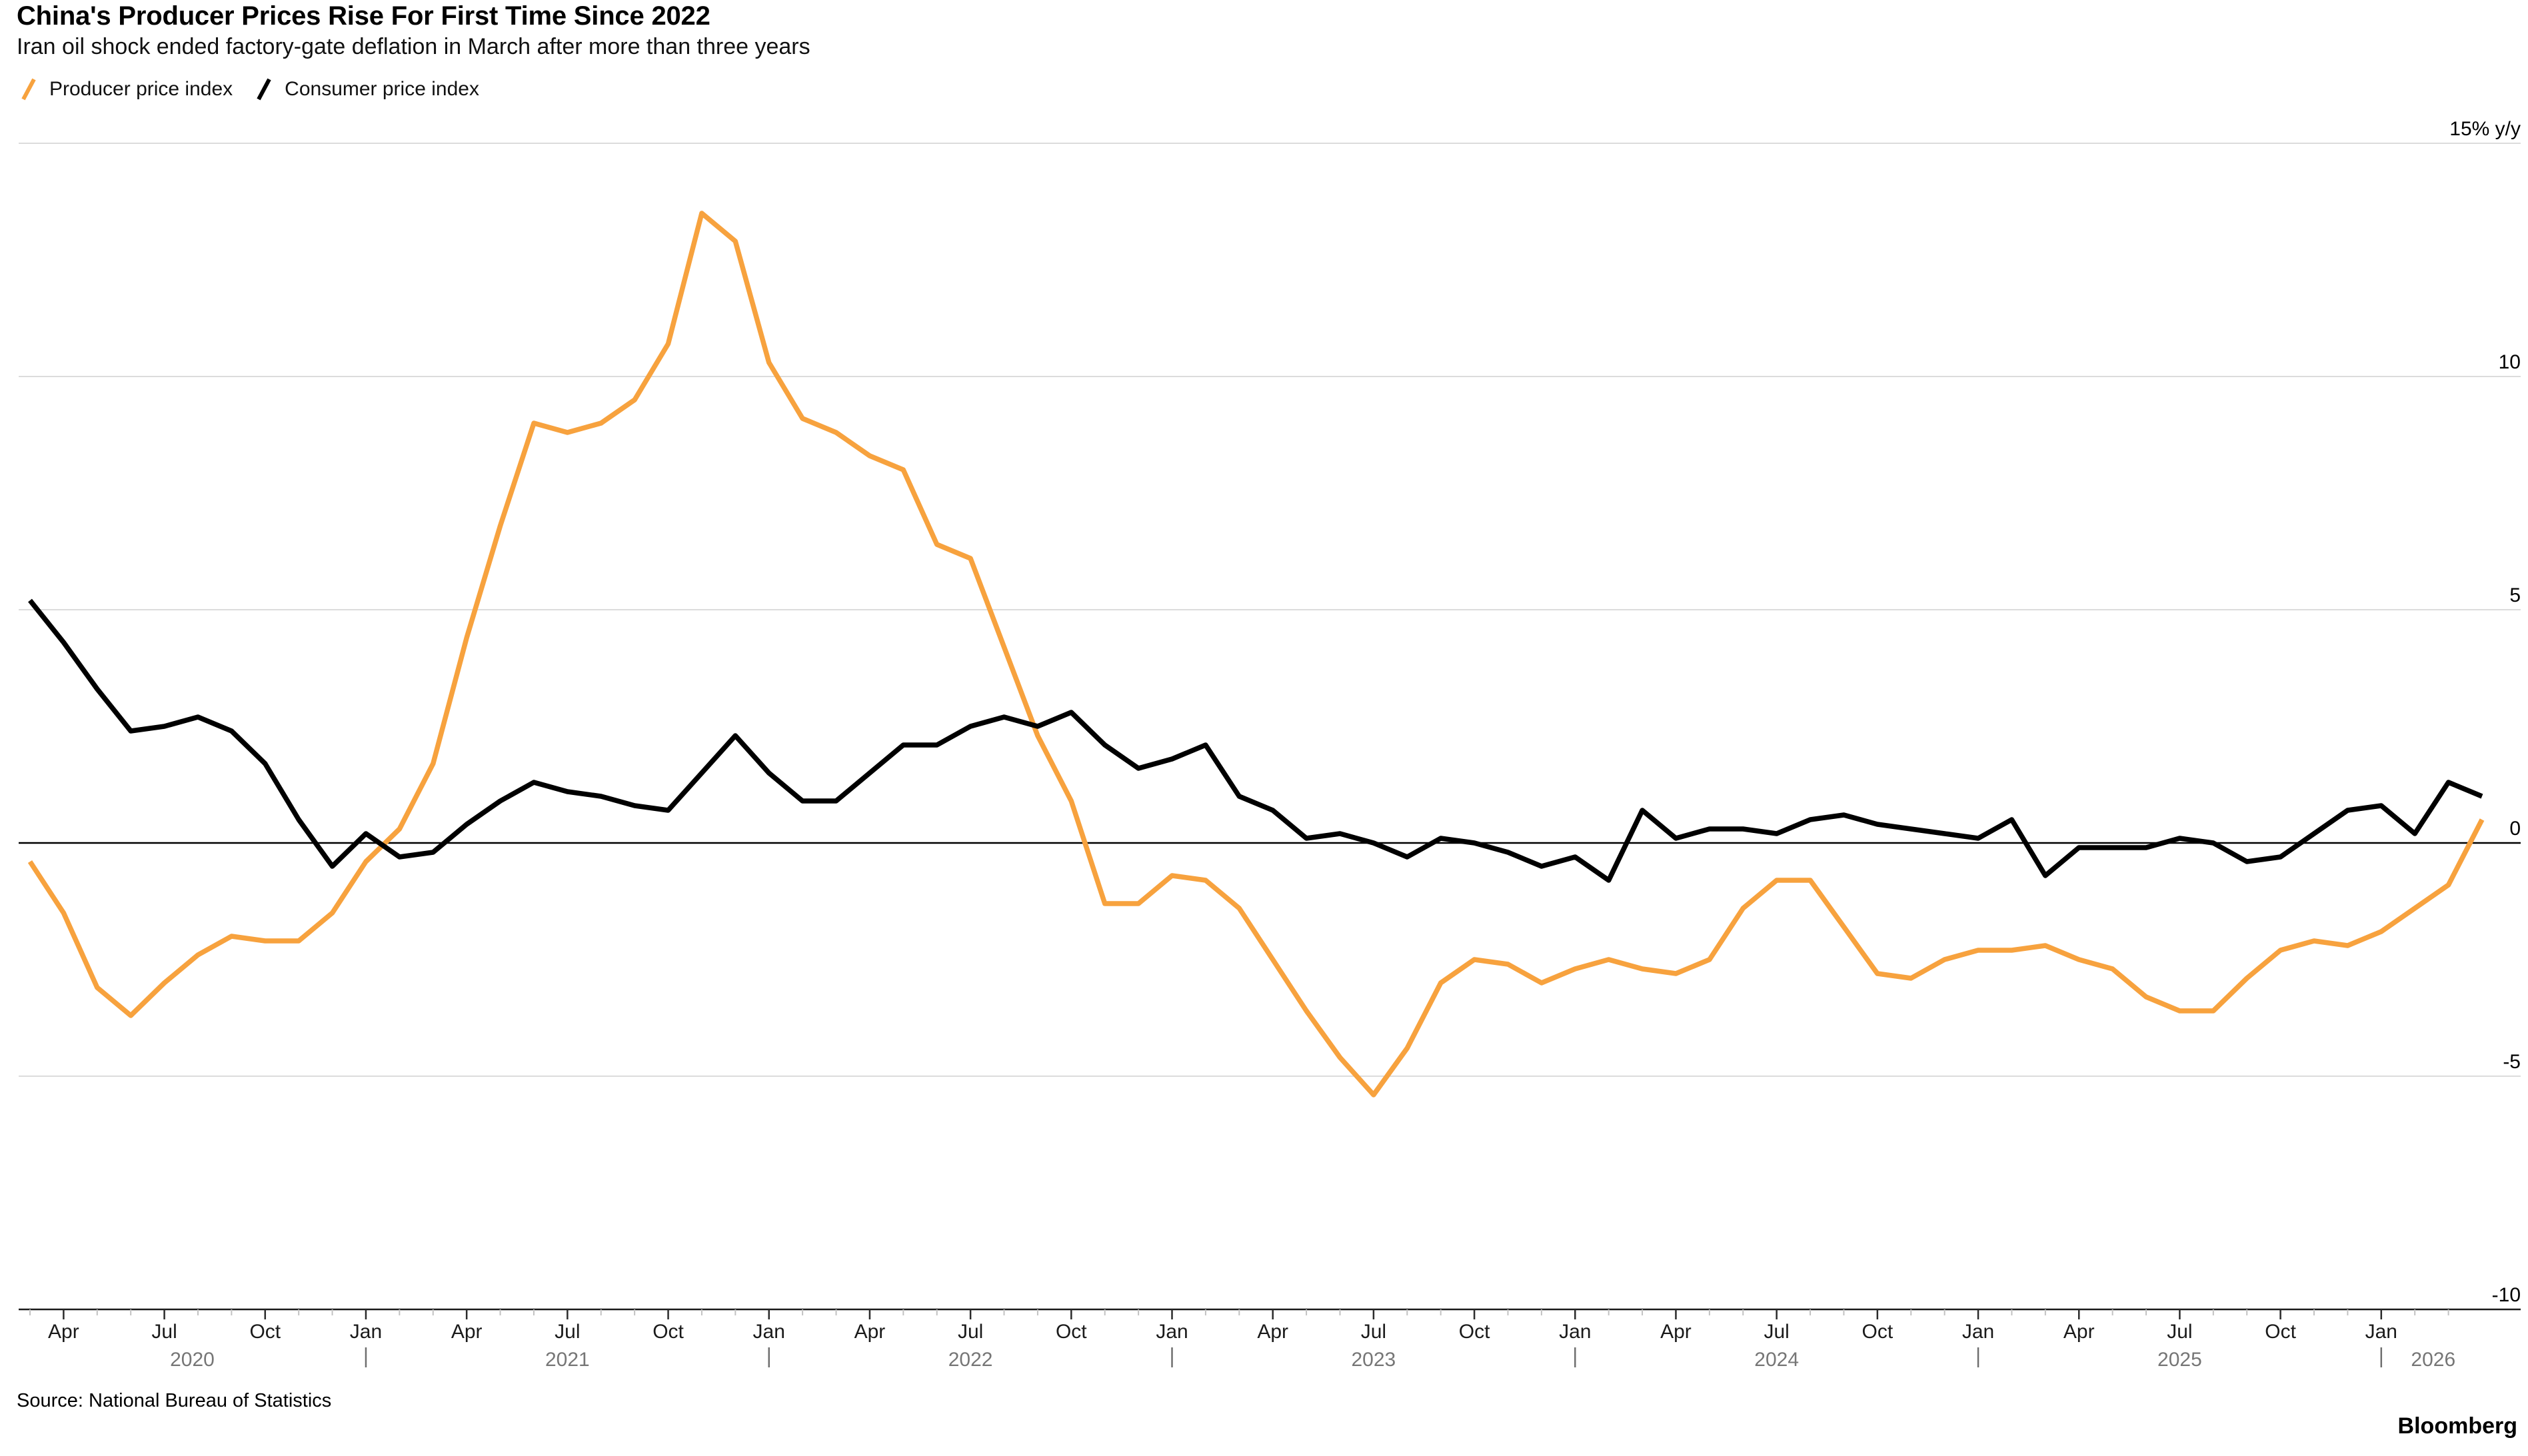 This screenshot has width=2528, height=1456. Describe the element at coordinates (192, 1360) in the screenshot. I see `year-label: 2020` at that location.